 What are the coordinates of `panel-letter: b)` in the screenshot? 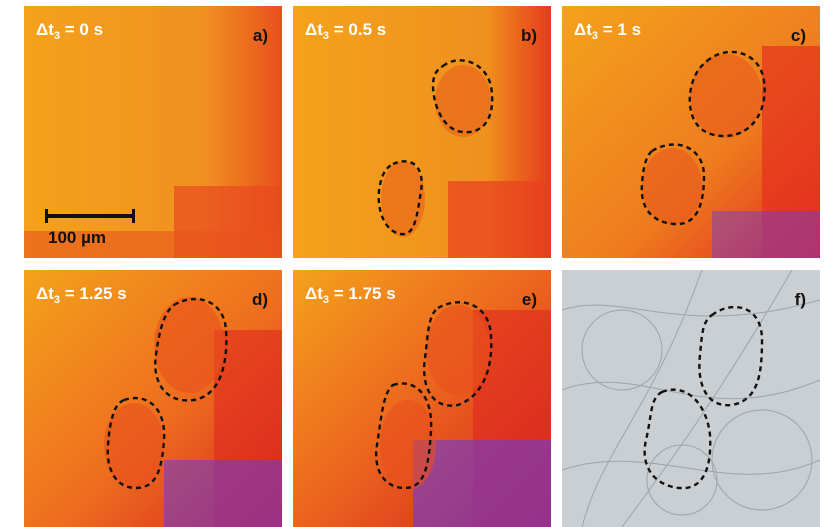 It's located at (528, 35).